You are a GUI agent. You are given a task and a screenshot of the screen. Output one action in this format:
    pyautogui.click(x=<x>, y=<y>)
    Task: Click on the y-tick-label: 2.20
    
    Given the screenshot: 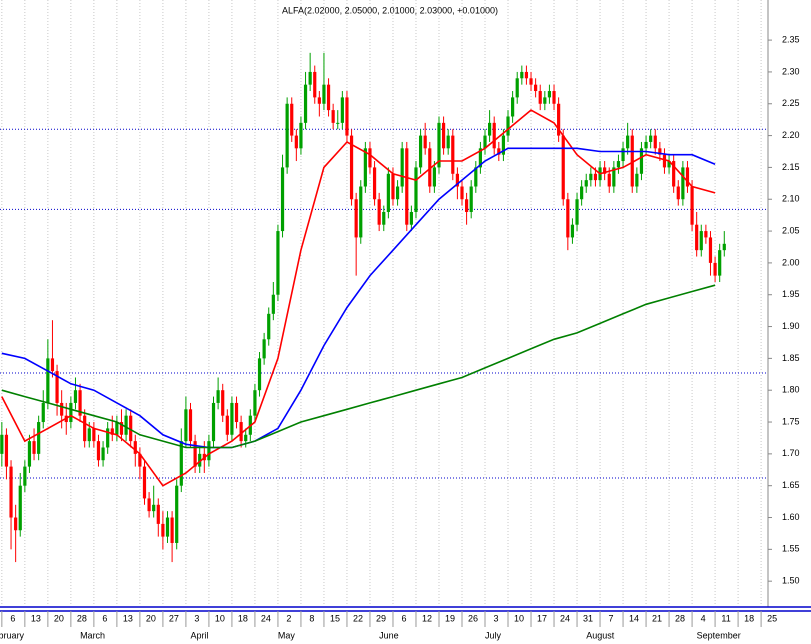 What is the action you would take?
    pyautogui.click(x=791, y=135)
    